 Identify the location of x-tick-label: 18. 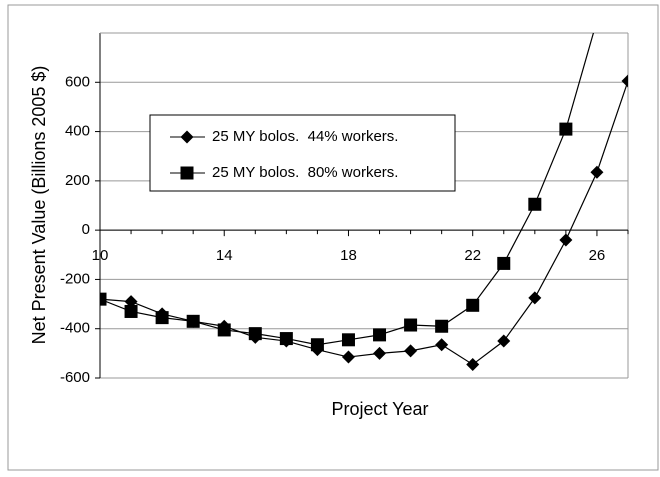
(348, 255).